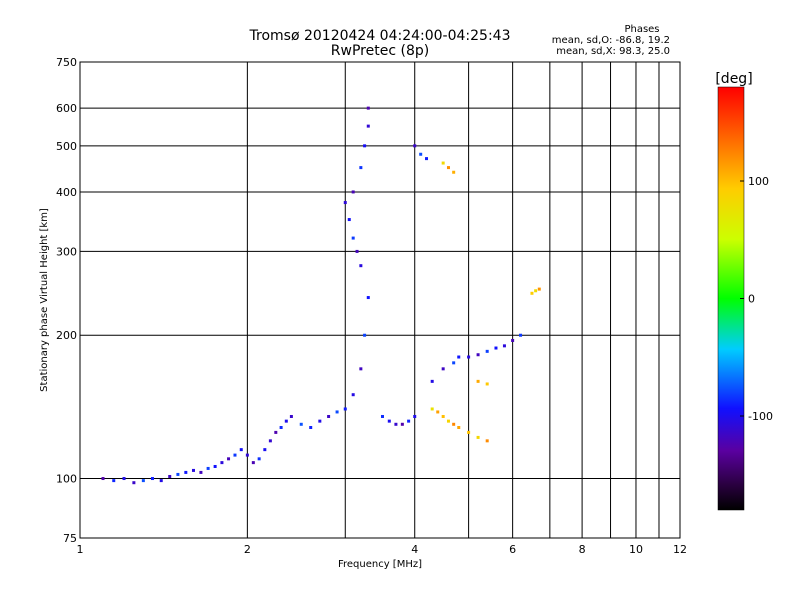 The width and height of the screenshot is (800, 604). I want to click on y-tick-label: 400, so click(66, 192).